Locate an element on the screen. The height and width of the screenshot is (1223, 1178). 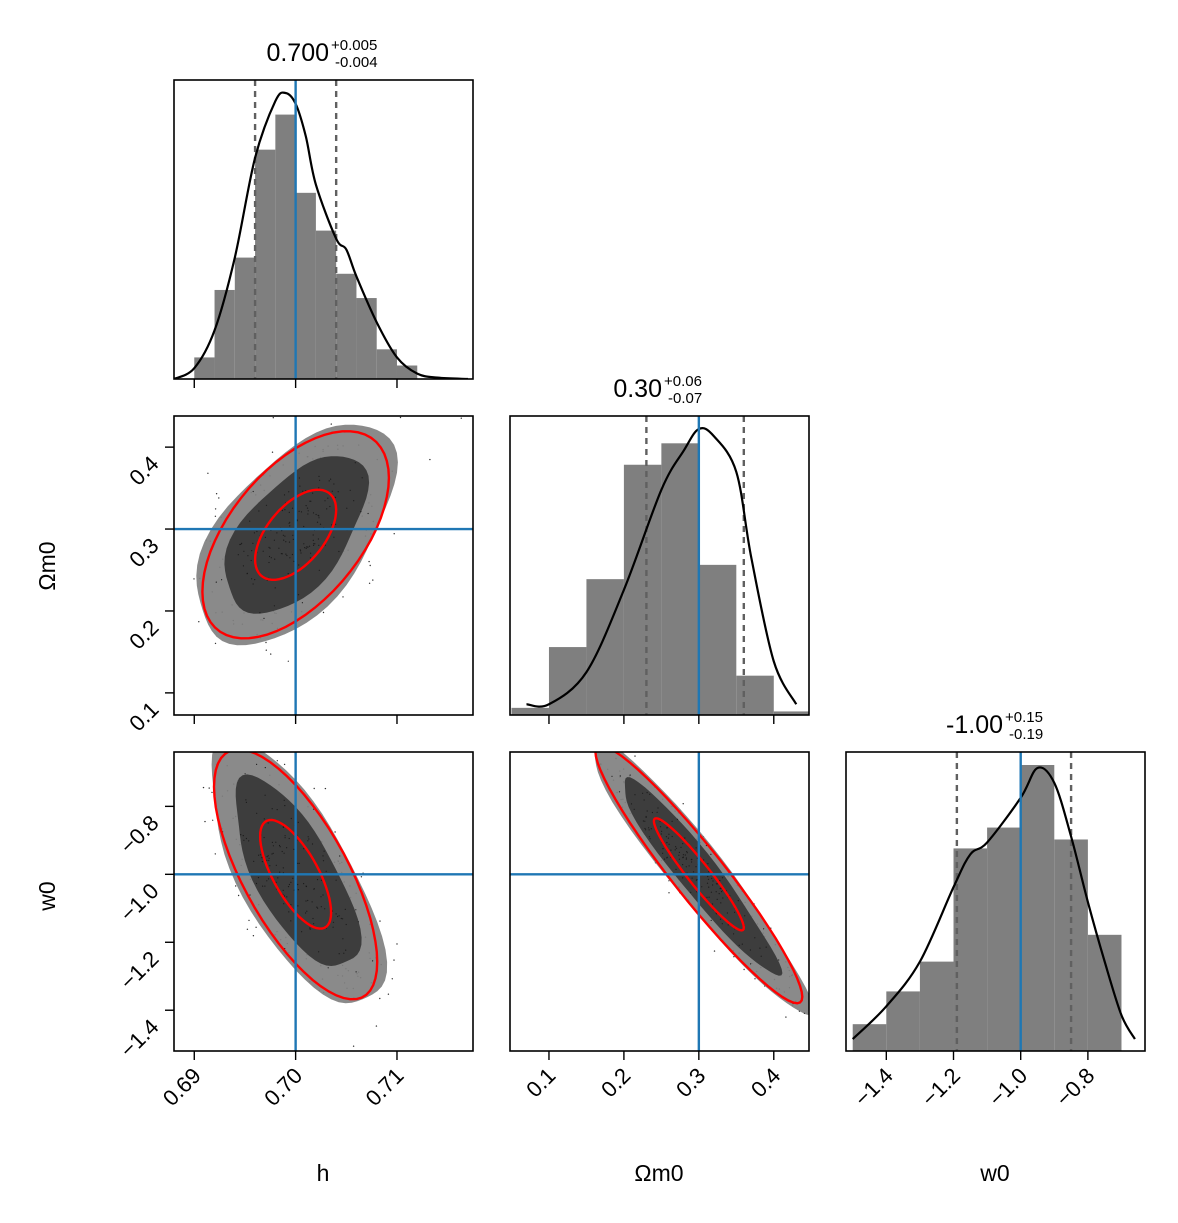
hist-bar-w0 is located at coordinates (936, 1006).